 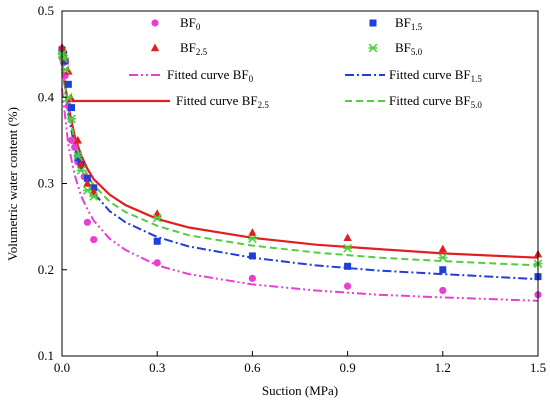 I want to click on legend-label-2: BF2.5, so click(x=194, y=48).